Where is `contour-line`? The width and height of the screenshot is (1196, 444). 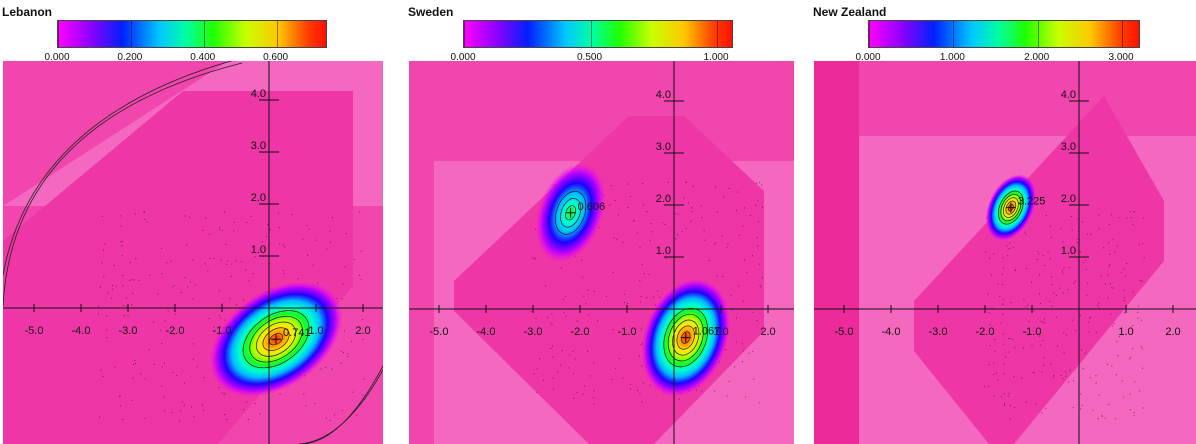
contour-line is located at coordinates (1011, 208).